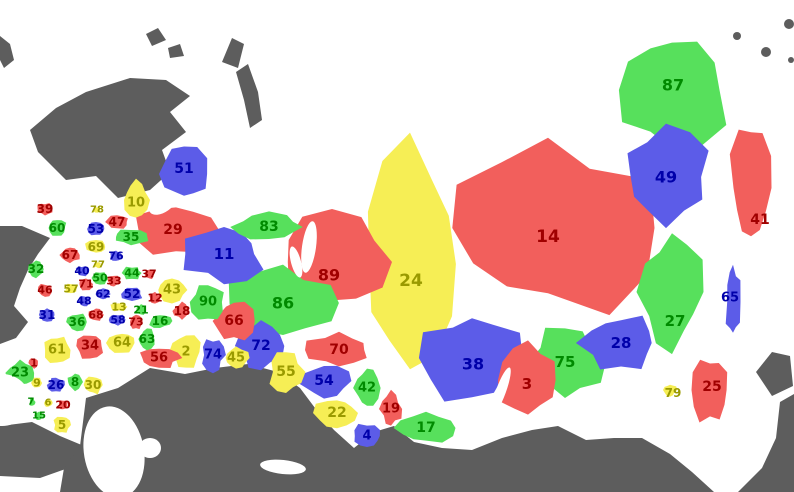 The width and height of the screenshot is (794, 492). I want to click on region-label-51: 51, so click(183, 169).